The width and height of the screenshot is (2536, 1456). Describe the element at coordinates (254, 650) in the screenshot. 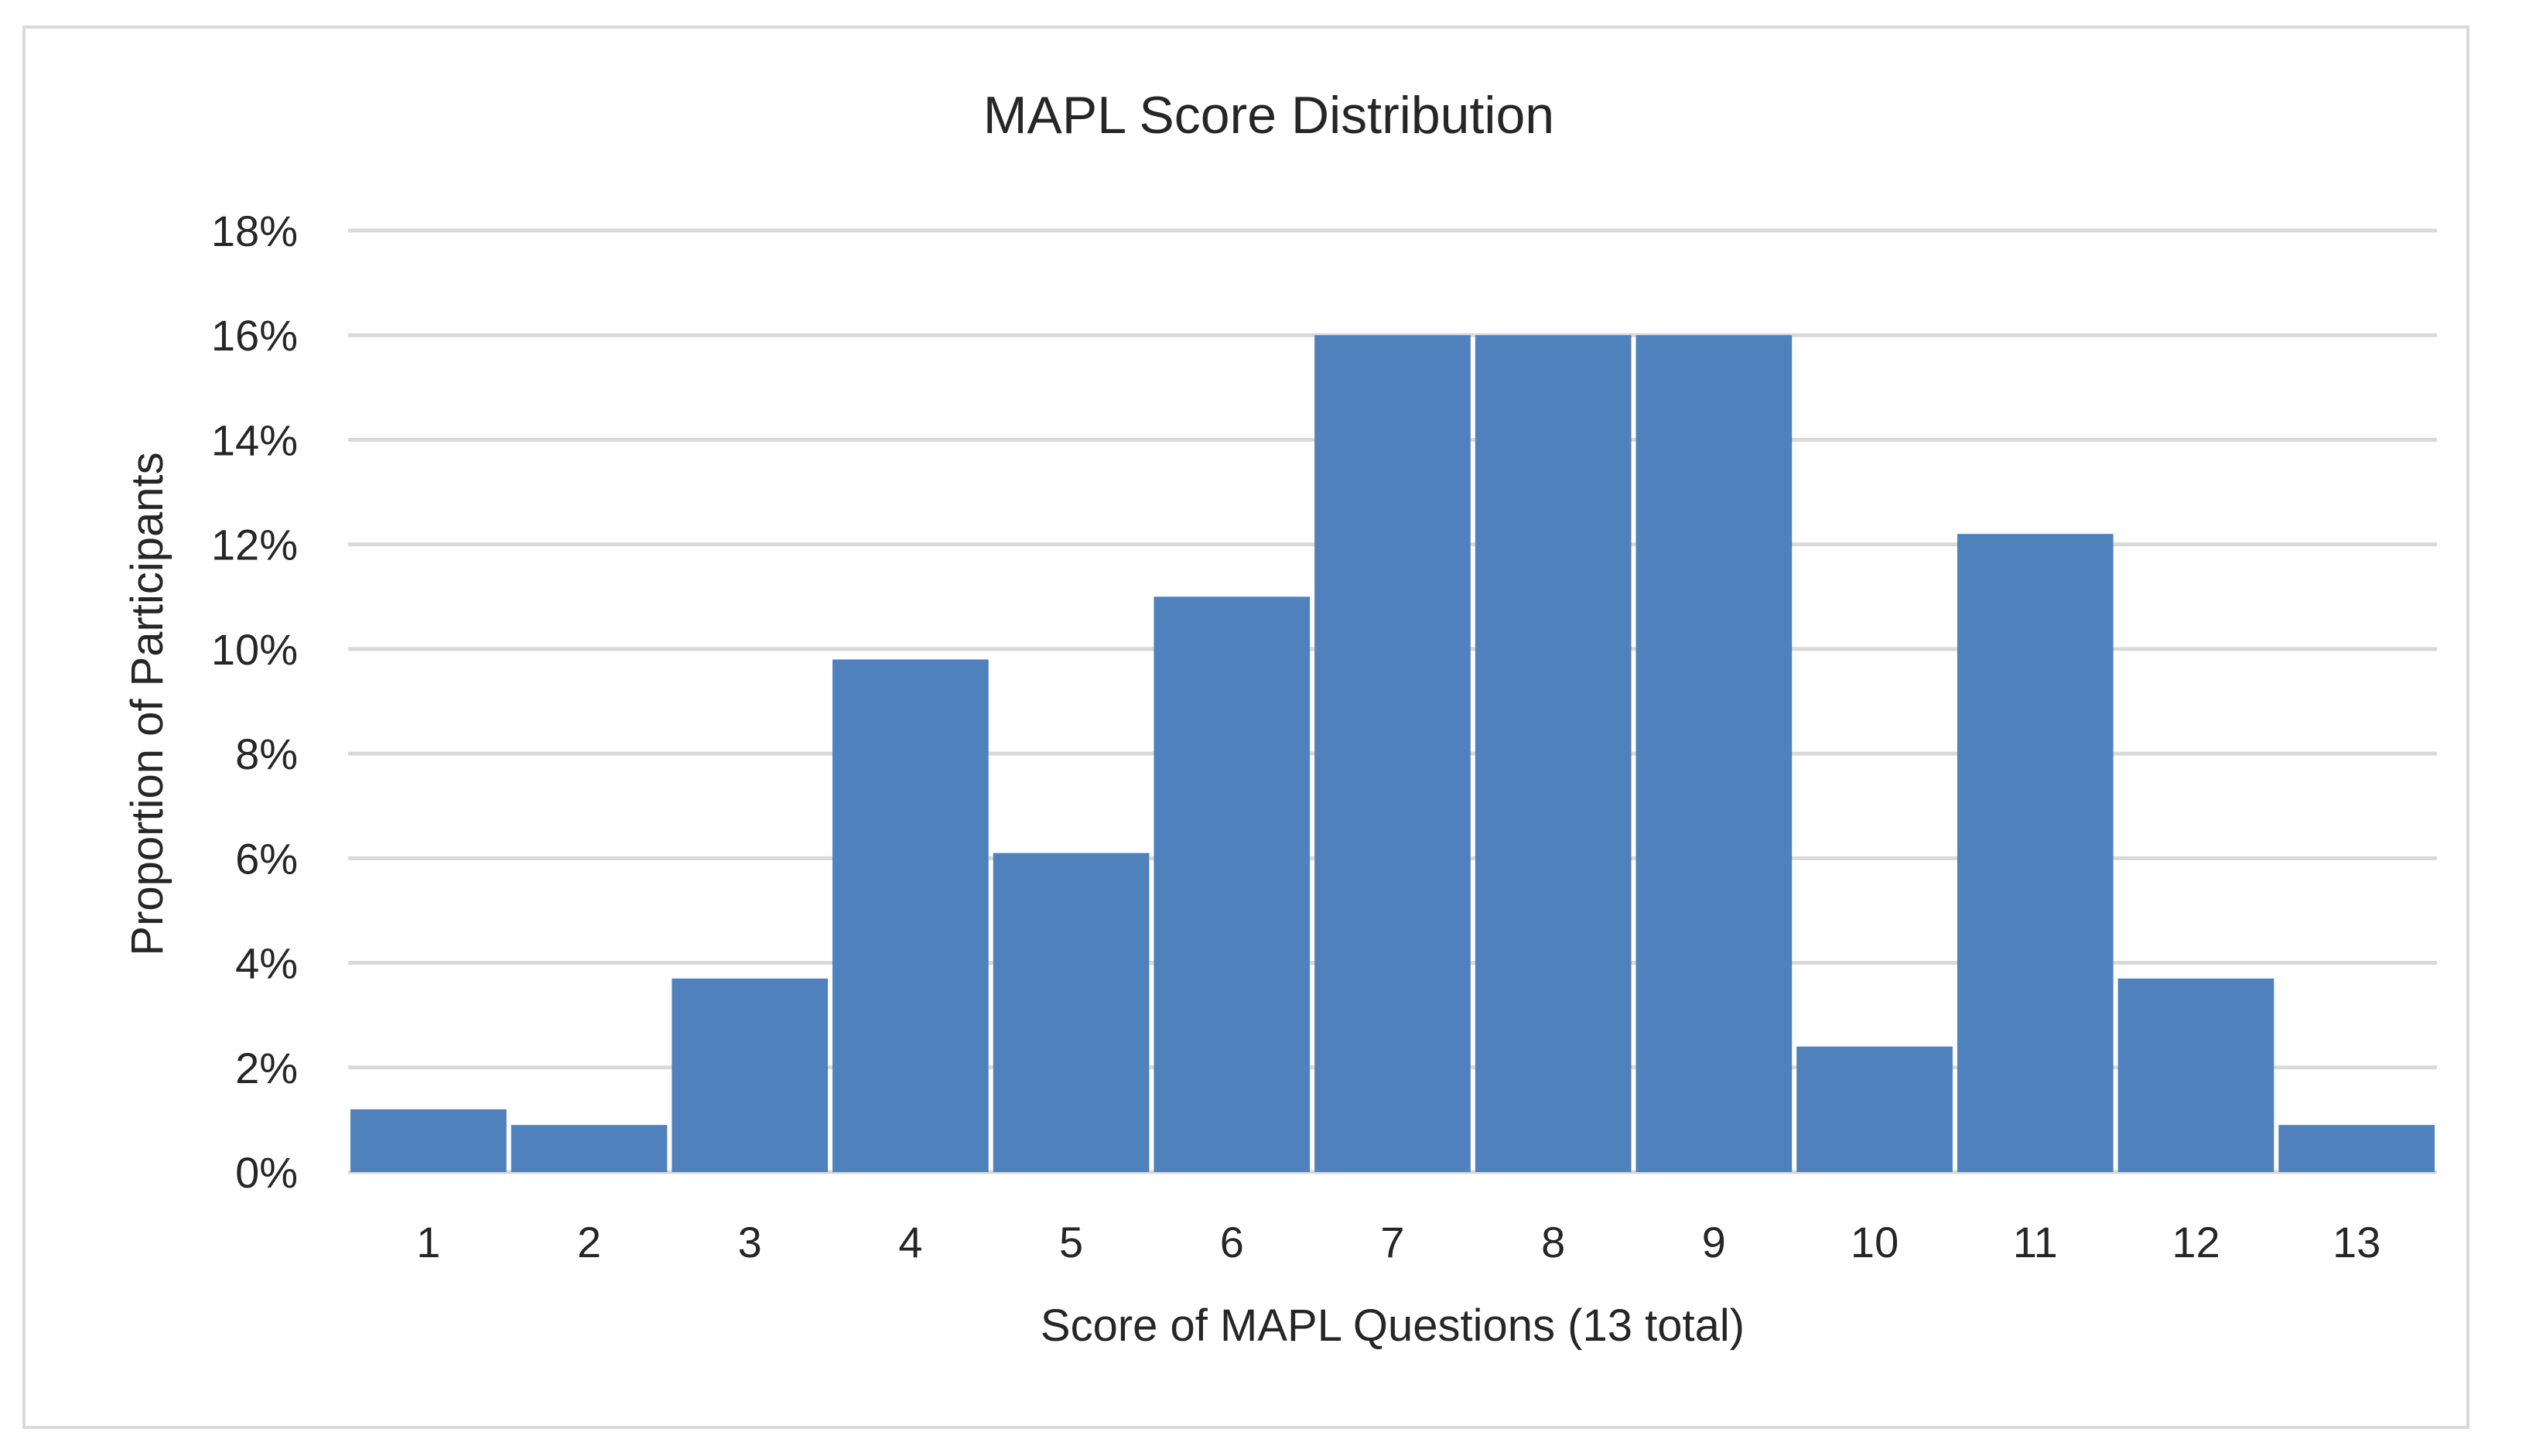

I see `y-tick-label: 10%` at that location.